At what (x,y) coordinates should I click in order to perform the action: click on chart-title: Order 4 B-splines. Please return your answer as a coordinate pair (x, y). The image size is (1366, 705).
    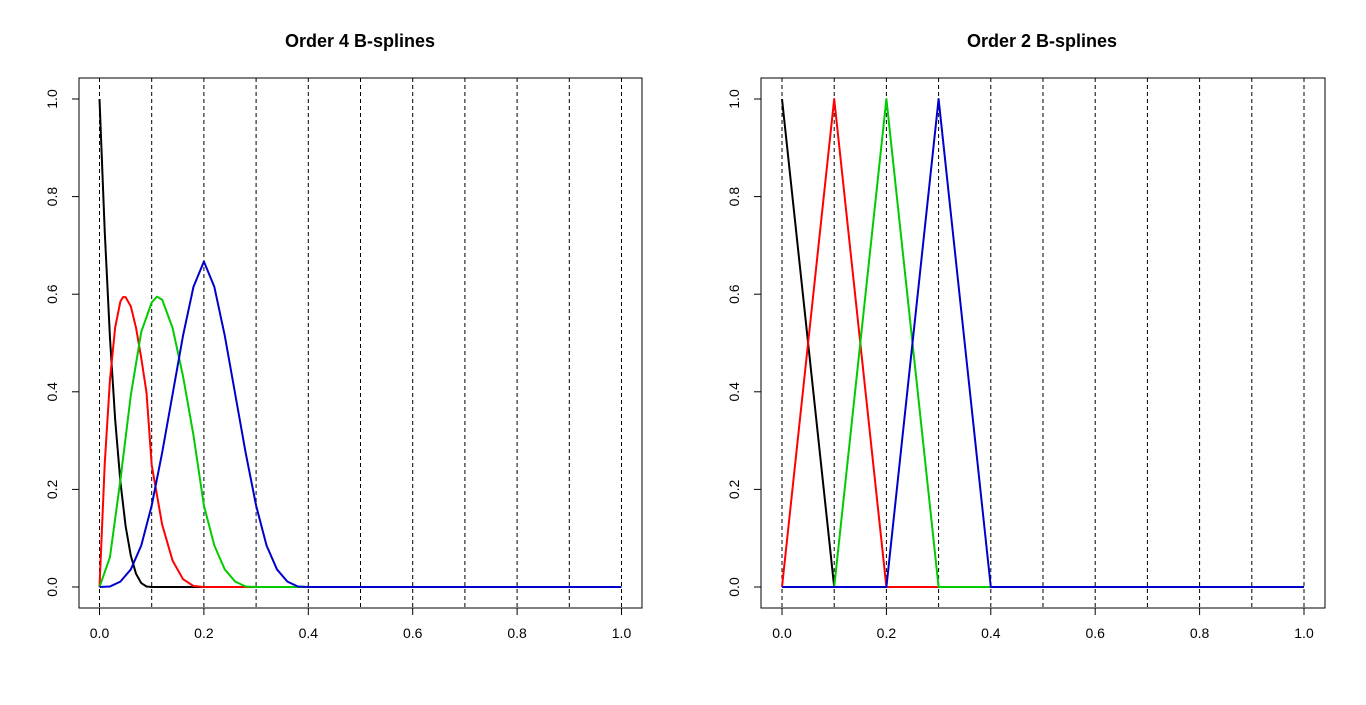
    Looking at the image, I should click on (360, 41).